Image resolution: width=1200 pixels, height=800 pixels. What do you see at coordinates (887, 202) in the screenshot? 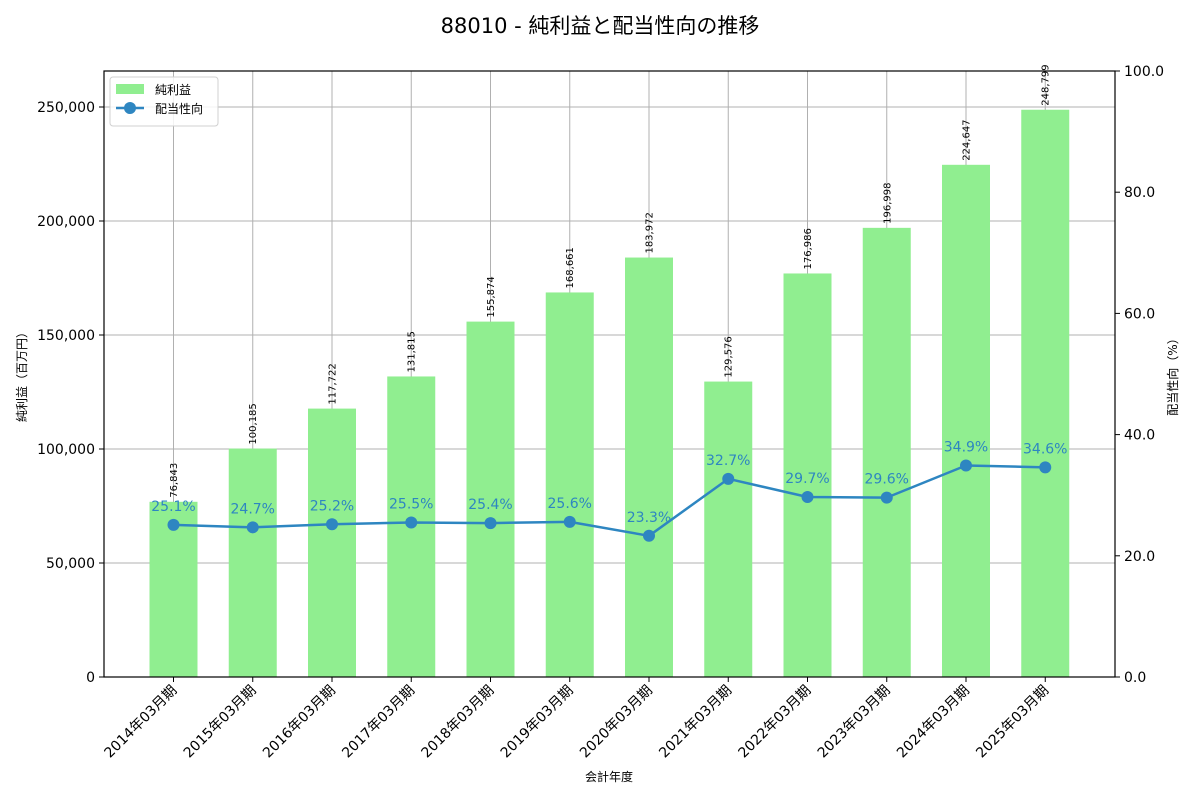
I see `bar-value-label: 196,998` at bounding box center [887, 202].